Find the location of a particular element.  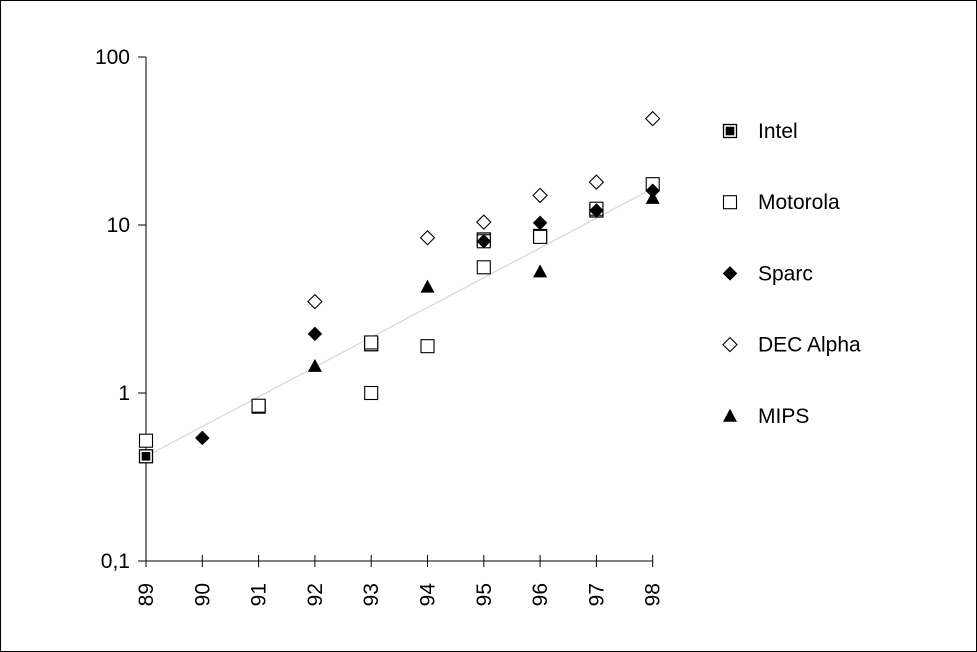

legend-item-intel: Intel is located at coordinates (760, 131).